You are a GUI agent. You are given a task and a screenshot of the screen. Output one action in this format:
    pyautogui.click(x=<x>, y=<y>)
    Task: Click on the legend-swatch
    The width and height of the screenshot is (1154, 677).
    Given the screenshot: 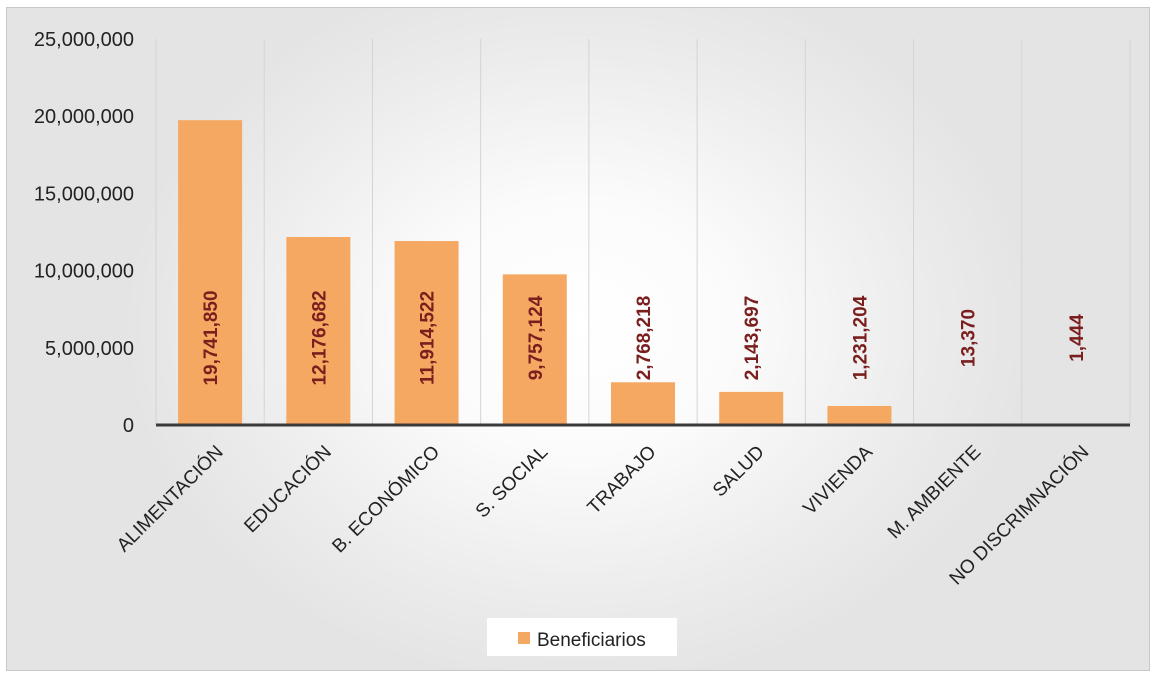 What is the action you would take?
    pyautogui.click(x=524, y=638)
    